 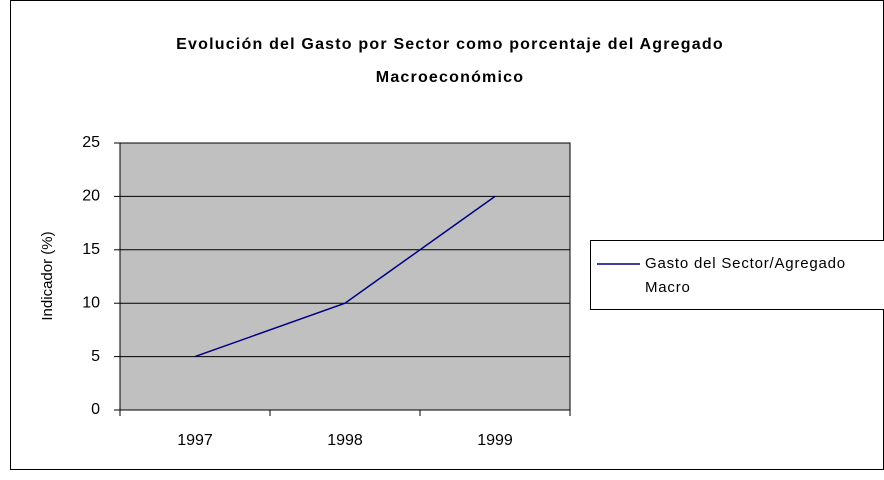 I want to click on data-line, so click(x=345, y=276).